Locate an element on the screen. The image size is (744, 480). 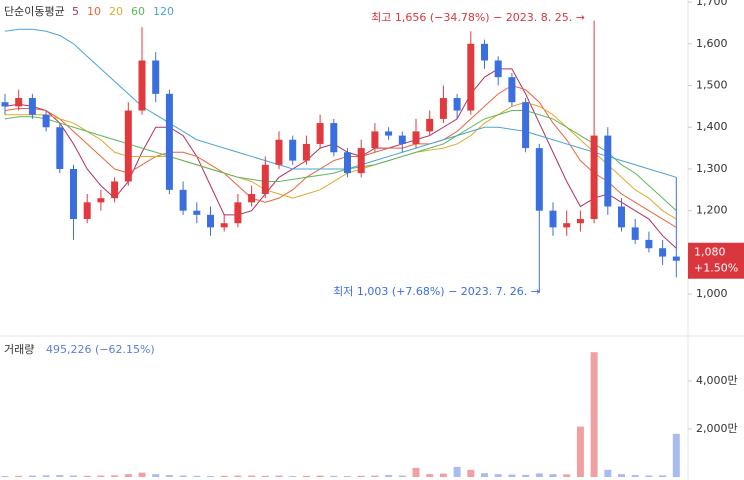
legend-entry: 20 is located at coordinates (116, 11).